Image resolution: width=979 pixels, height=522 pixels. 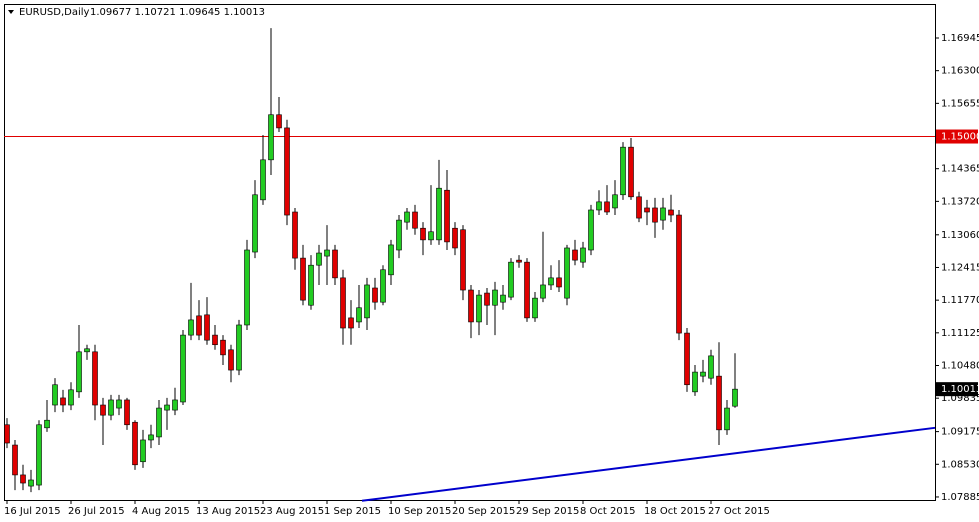 I want to click on x-tick-label: 16 Jul 2015, so click(x=32, y=511).